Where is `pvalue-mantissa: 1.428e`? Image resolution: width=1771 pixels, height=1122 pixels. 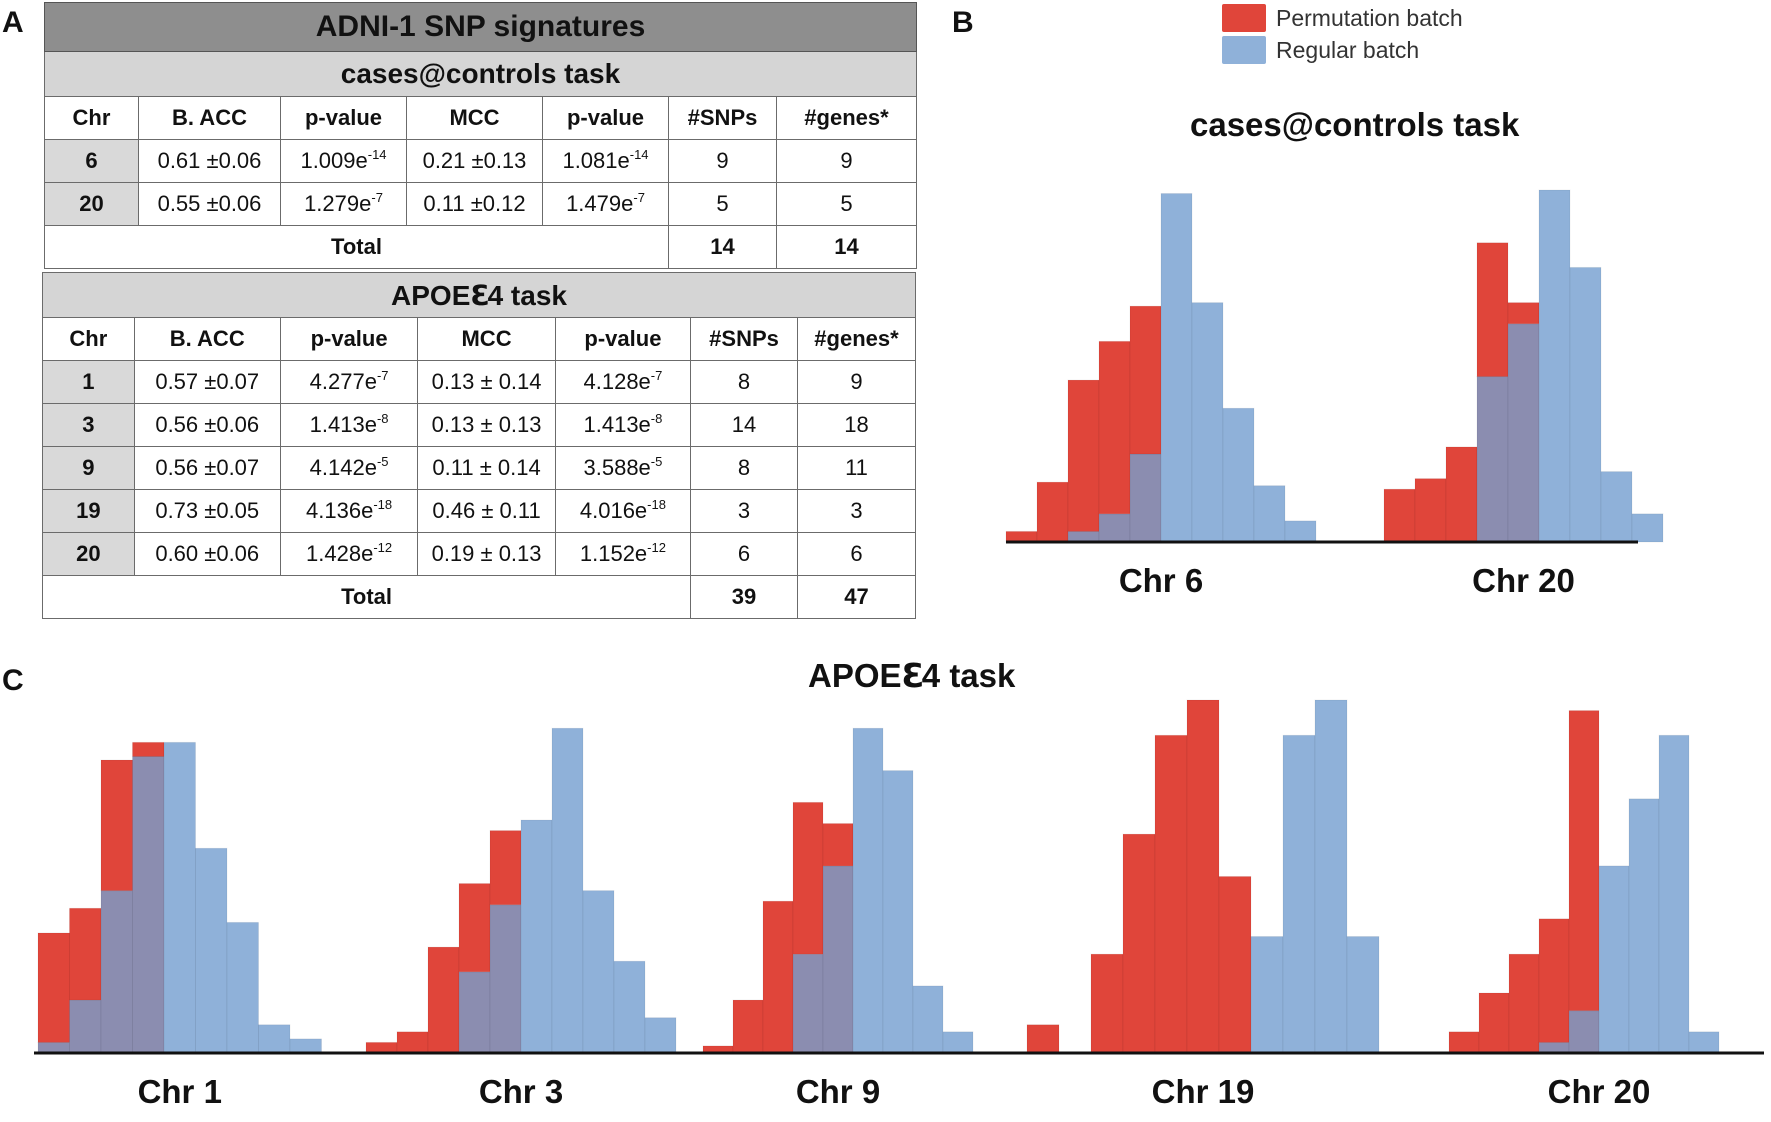 pvalue-mantissa: 1.428e is located at coordinates (340, 553).